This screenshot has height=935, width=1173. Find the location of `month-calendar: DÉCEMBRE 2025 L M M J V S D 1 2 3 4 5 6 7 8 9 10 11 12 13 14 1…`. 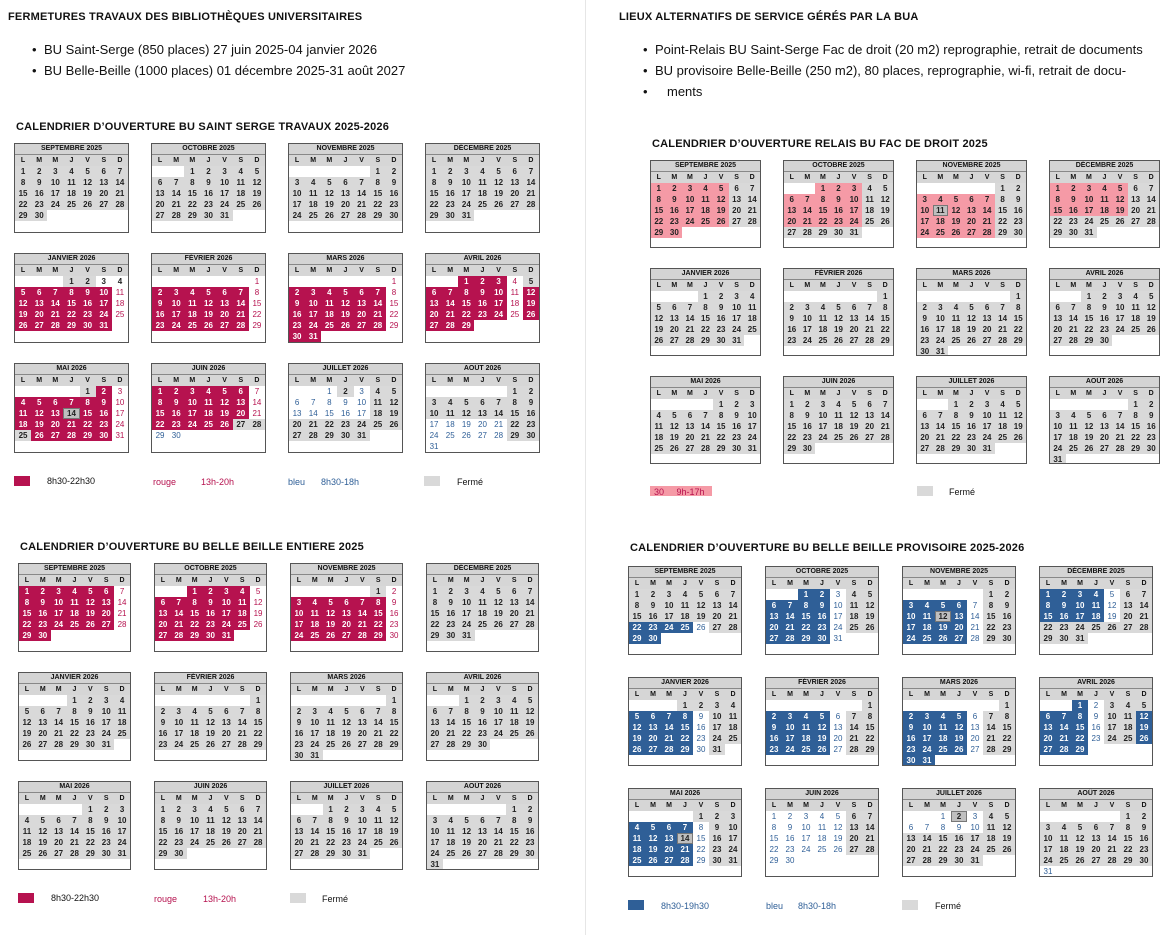

month-calendar: DÉCEMBRE 2025 L M M J V S D 1 2 3 4 5 6 7 8 9 10 11 12 13 14 1… is located at coordinates (482, 188).